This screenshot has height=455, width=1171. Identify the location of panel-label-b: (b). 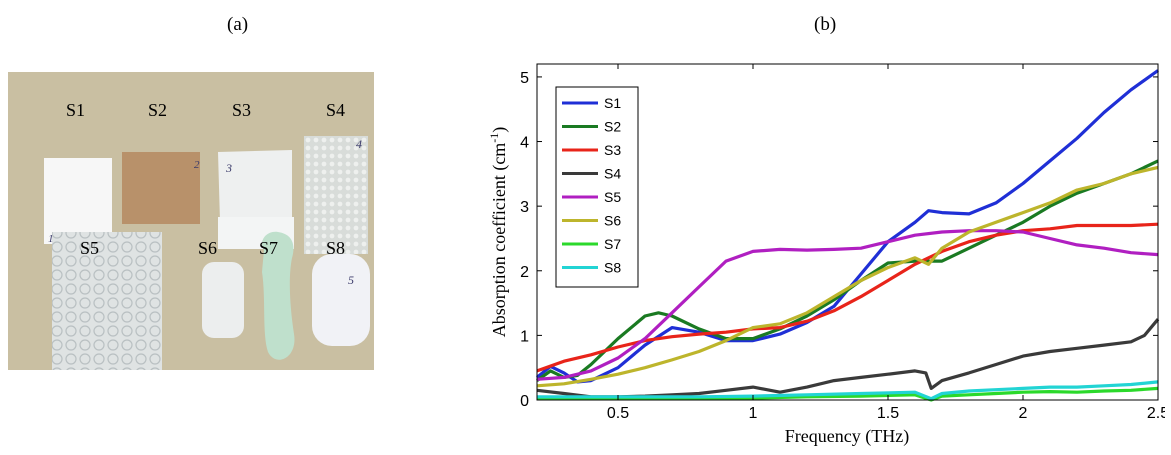
(825, 24).